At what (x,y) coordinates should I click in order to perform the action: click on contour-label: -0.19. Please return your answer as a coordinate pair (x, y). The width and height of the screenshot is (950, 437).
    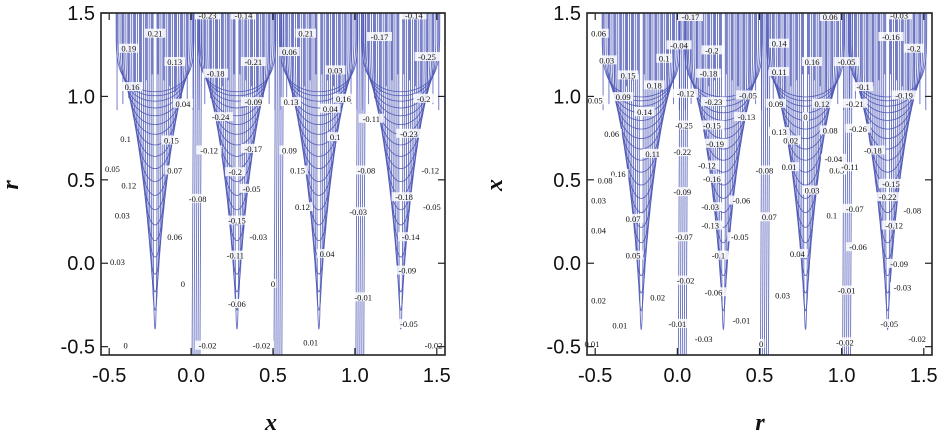
    Looking at the image, I should click on (904, 95).